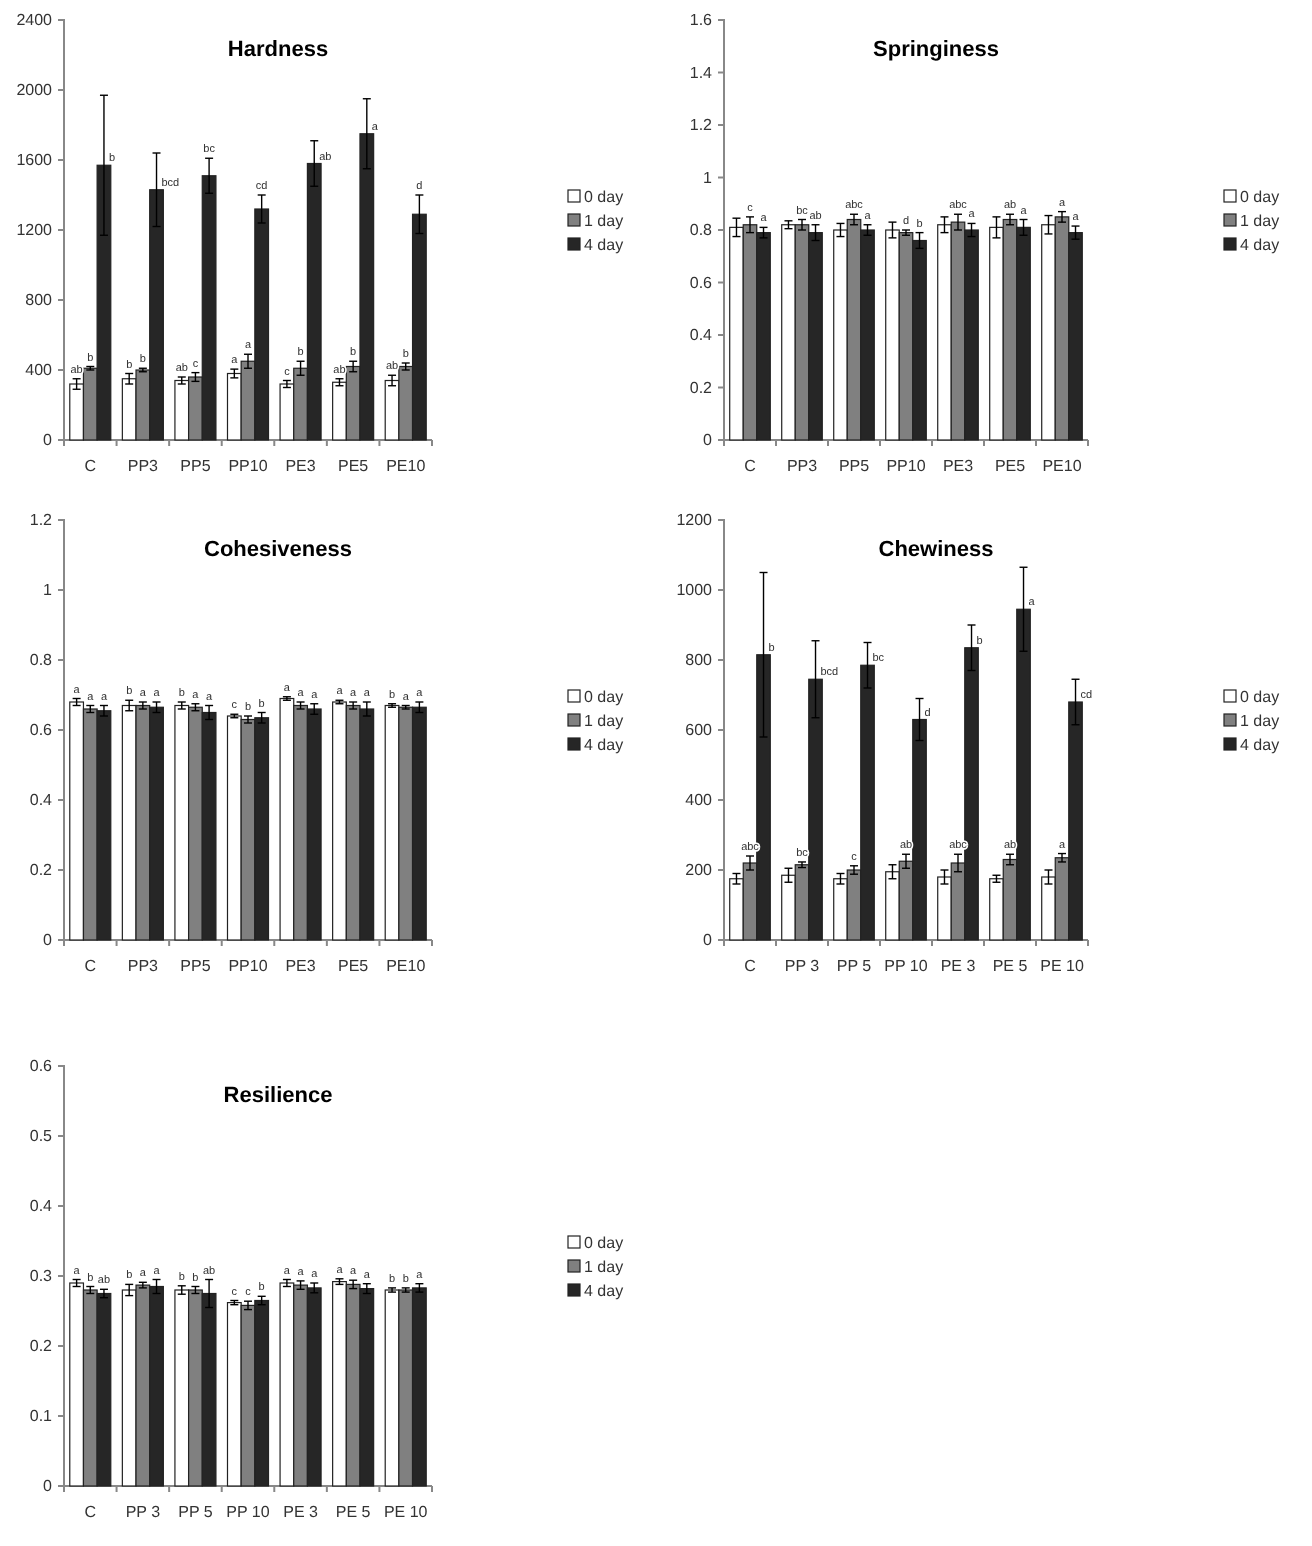 The width and height of the screenshot is (1312, 1546). Describe the element at coordinates (936, 50) in the screenshot. I see `text: Springiness` at that location.